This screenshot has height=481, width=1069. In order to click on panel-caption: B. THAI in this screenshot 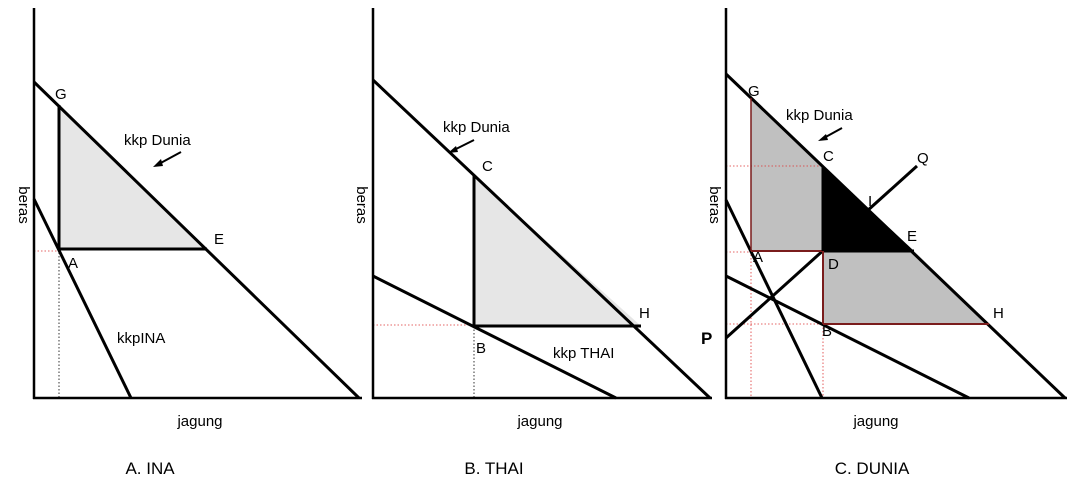, I will do `click(493, 468)`.